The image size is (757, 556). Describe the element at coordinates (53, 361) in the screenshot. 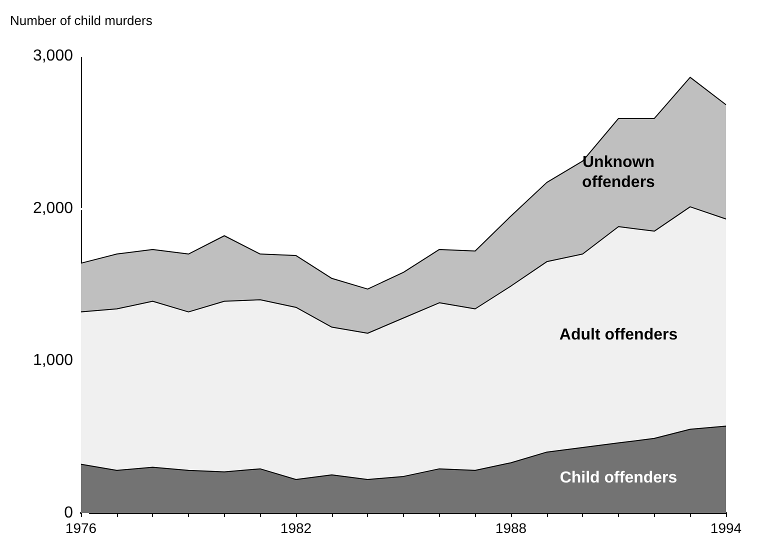

I see `y-tick-label: 1,000` at that location.